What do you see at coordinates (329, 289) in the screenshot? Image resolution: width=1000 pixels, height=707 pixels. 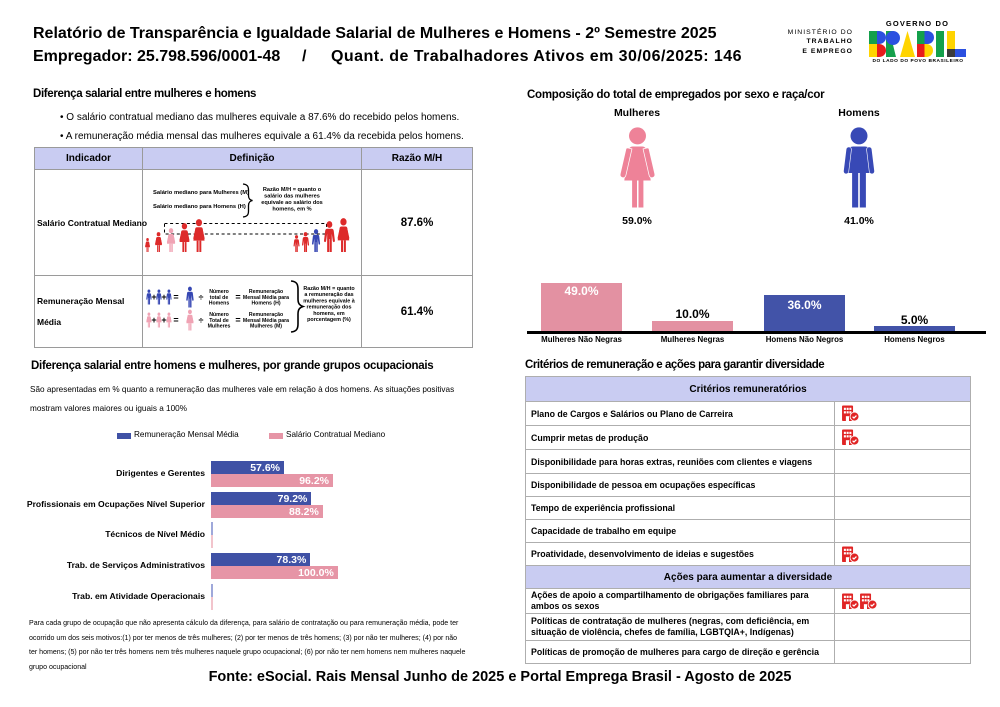 I see `svg-text: Razão M/H = quanto` at bounding box center [329, 289].